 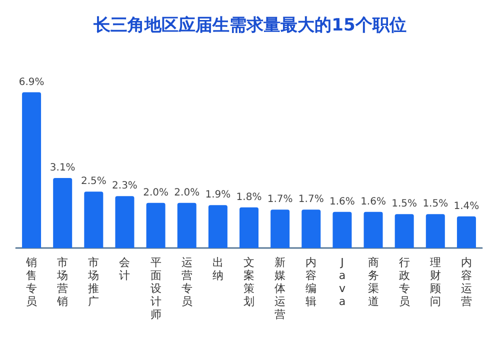 I want to click on x-tick-label: 平面设计师, so click(x=156, y=288).